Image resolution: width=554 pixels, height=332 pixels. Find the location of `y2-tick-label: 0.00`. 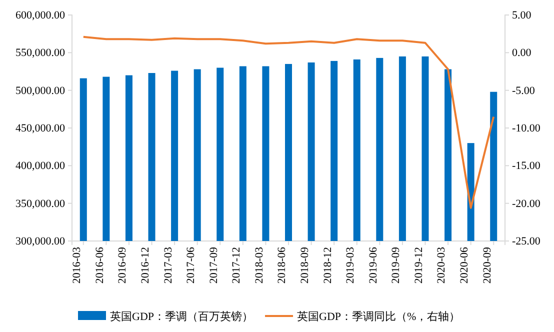

y2-tick-label: 0.00 is located at coordinates (522, 53).